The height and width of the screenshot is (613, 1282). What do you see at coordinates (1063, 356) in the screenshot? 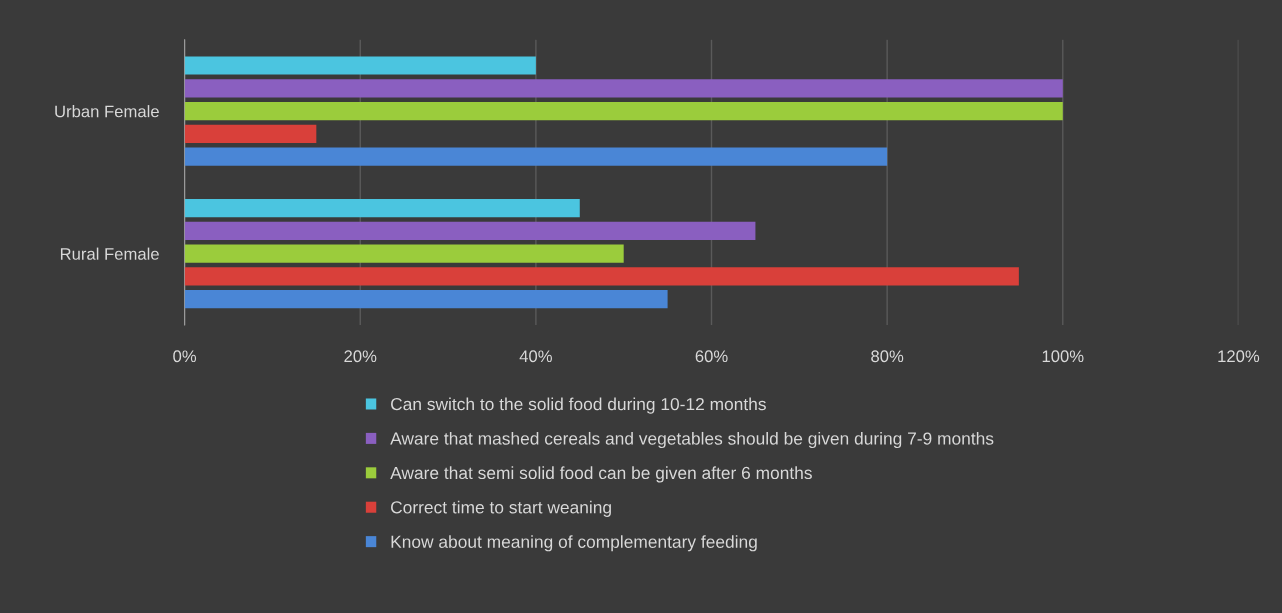
I see `x-tick-label: 100%` at bounding box center [1063, 356].